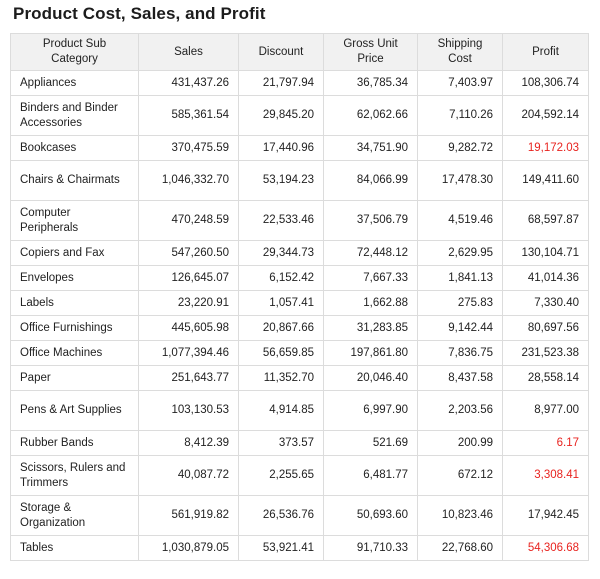  What do you see at coordinates (370, 83) in the screenshot?
I see `gross-unit-price-cell: 36,785.34` at bounding box center [370, 83].